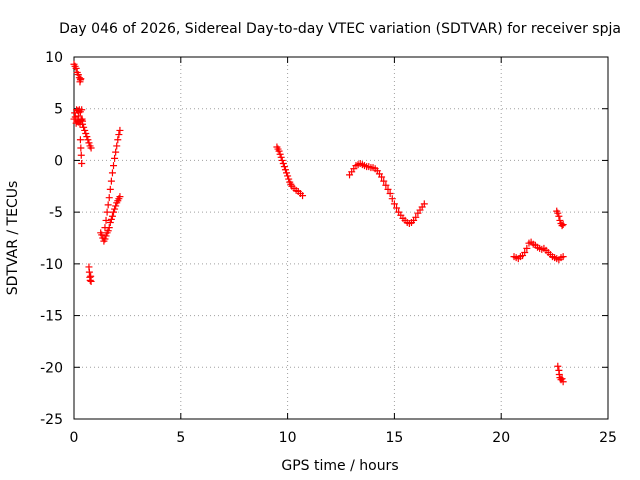  Describe the element at coordinates (394, 438) in the screenshot. I see `x-tick-label: 15` at that location.